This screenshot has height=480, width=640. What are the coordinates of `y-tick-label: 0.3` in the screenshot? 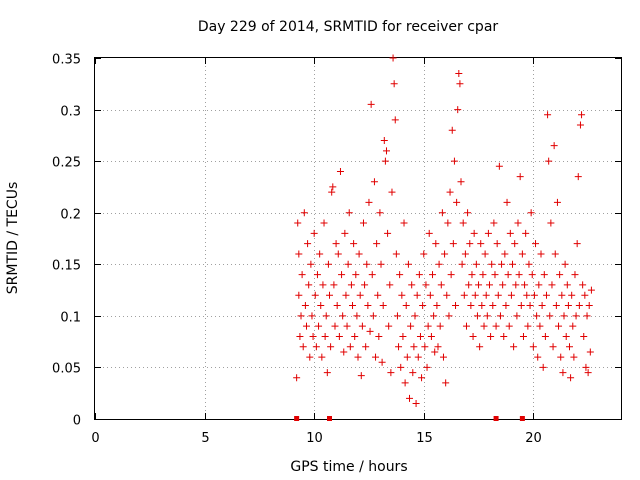 It's located at (70, 112).